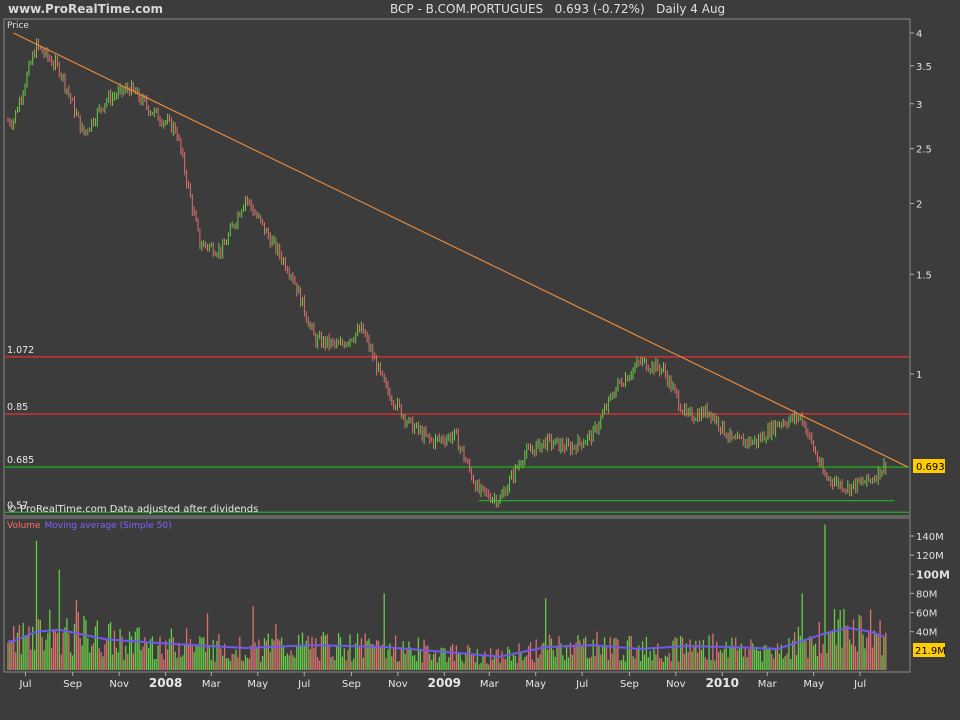 Image resolution: width=960 pixels, height=720 pixels. Describe the element at coordinates (671, 9) in the screenshot. I see `period: Daily` at that location.